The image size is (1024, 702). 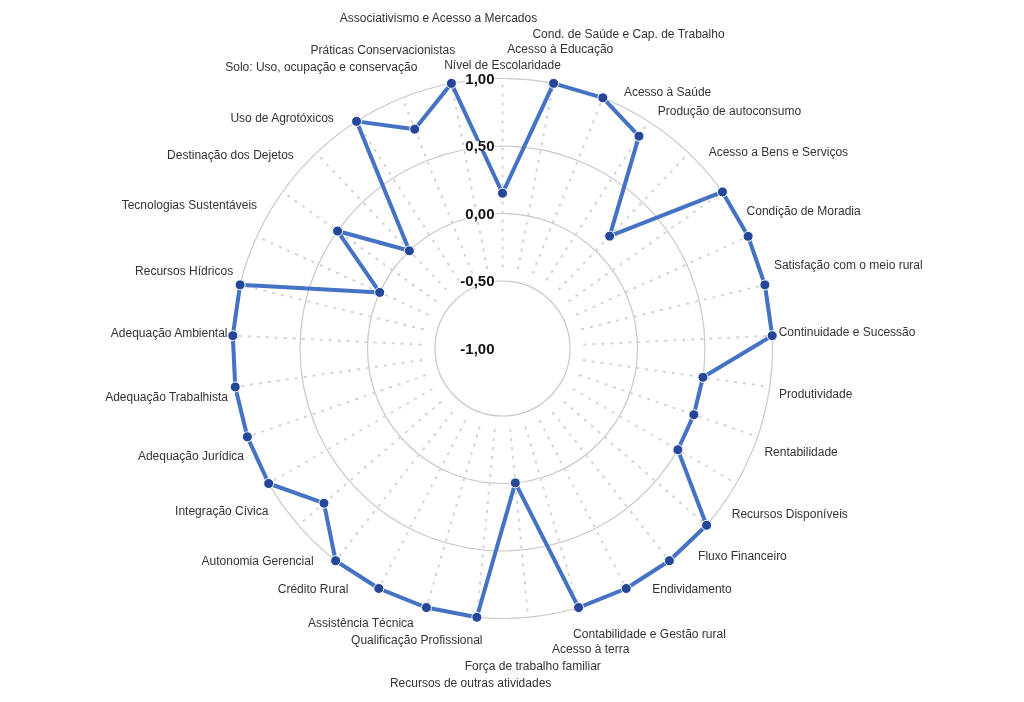 What do you see at coordinates (743, 556) in the screenshot?
I see `spoke-label: Fluxo Financeiro` at bounding box center [743, 556].